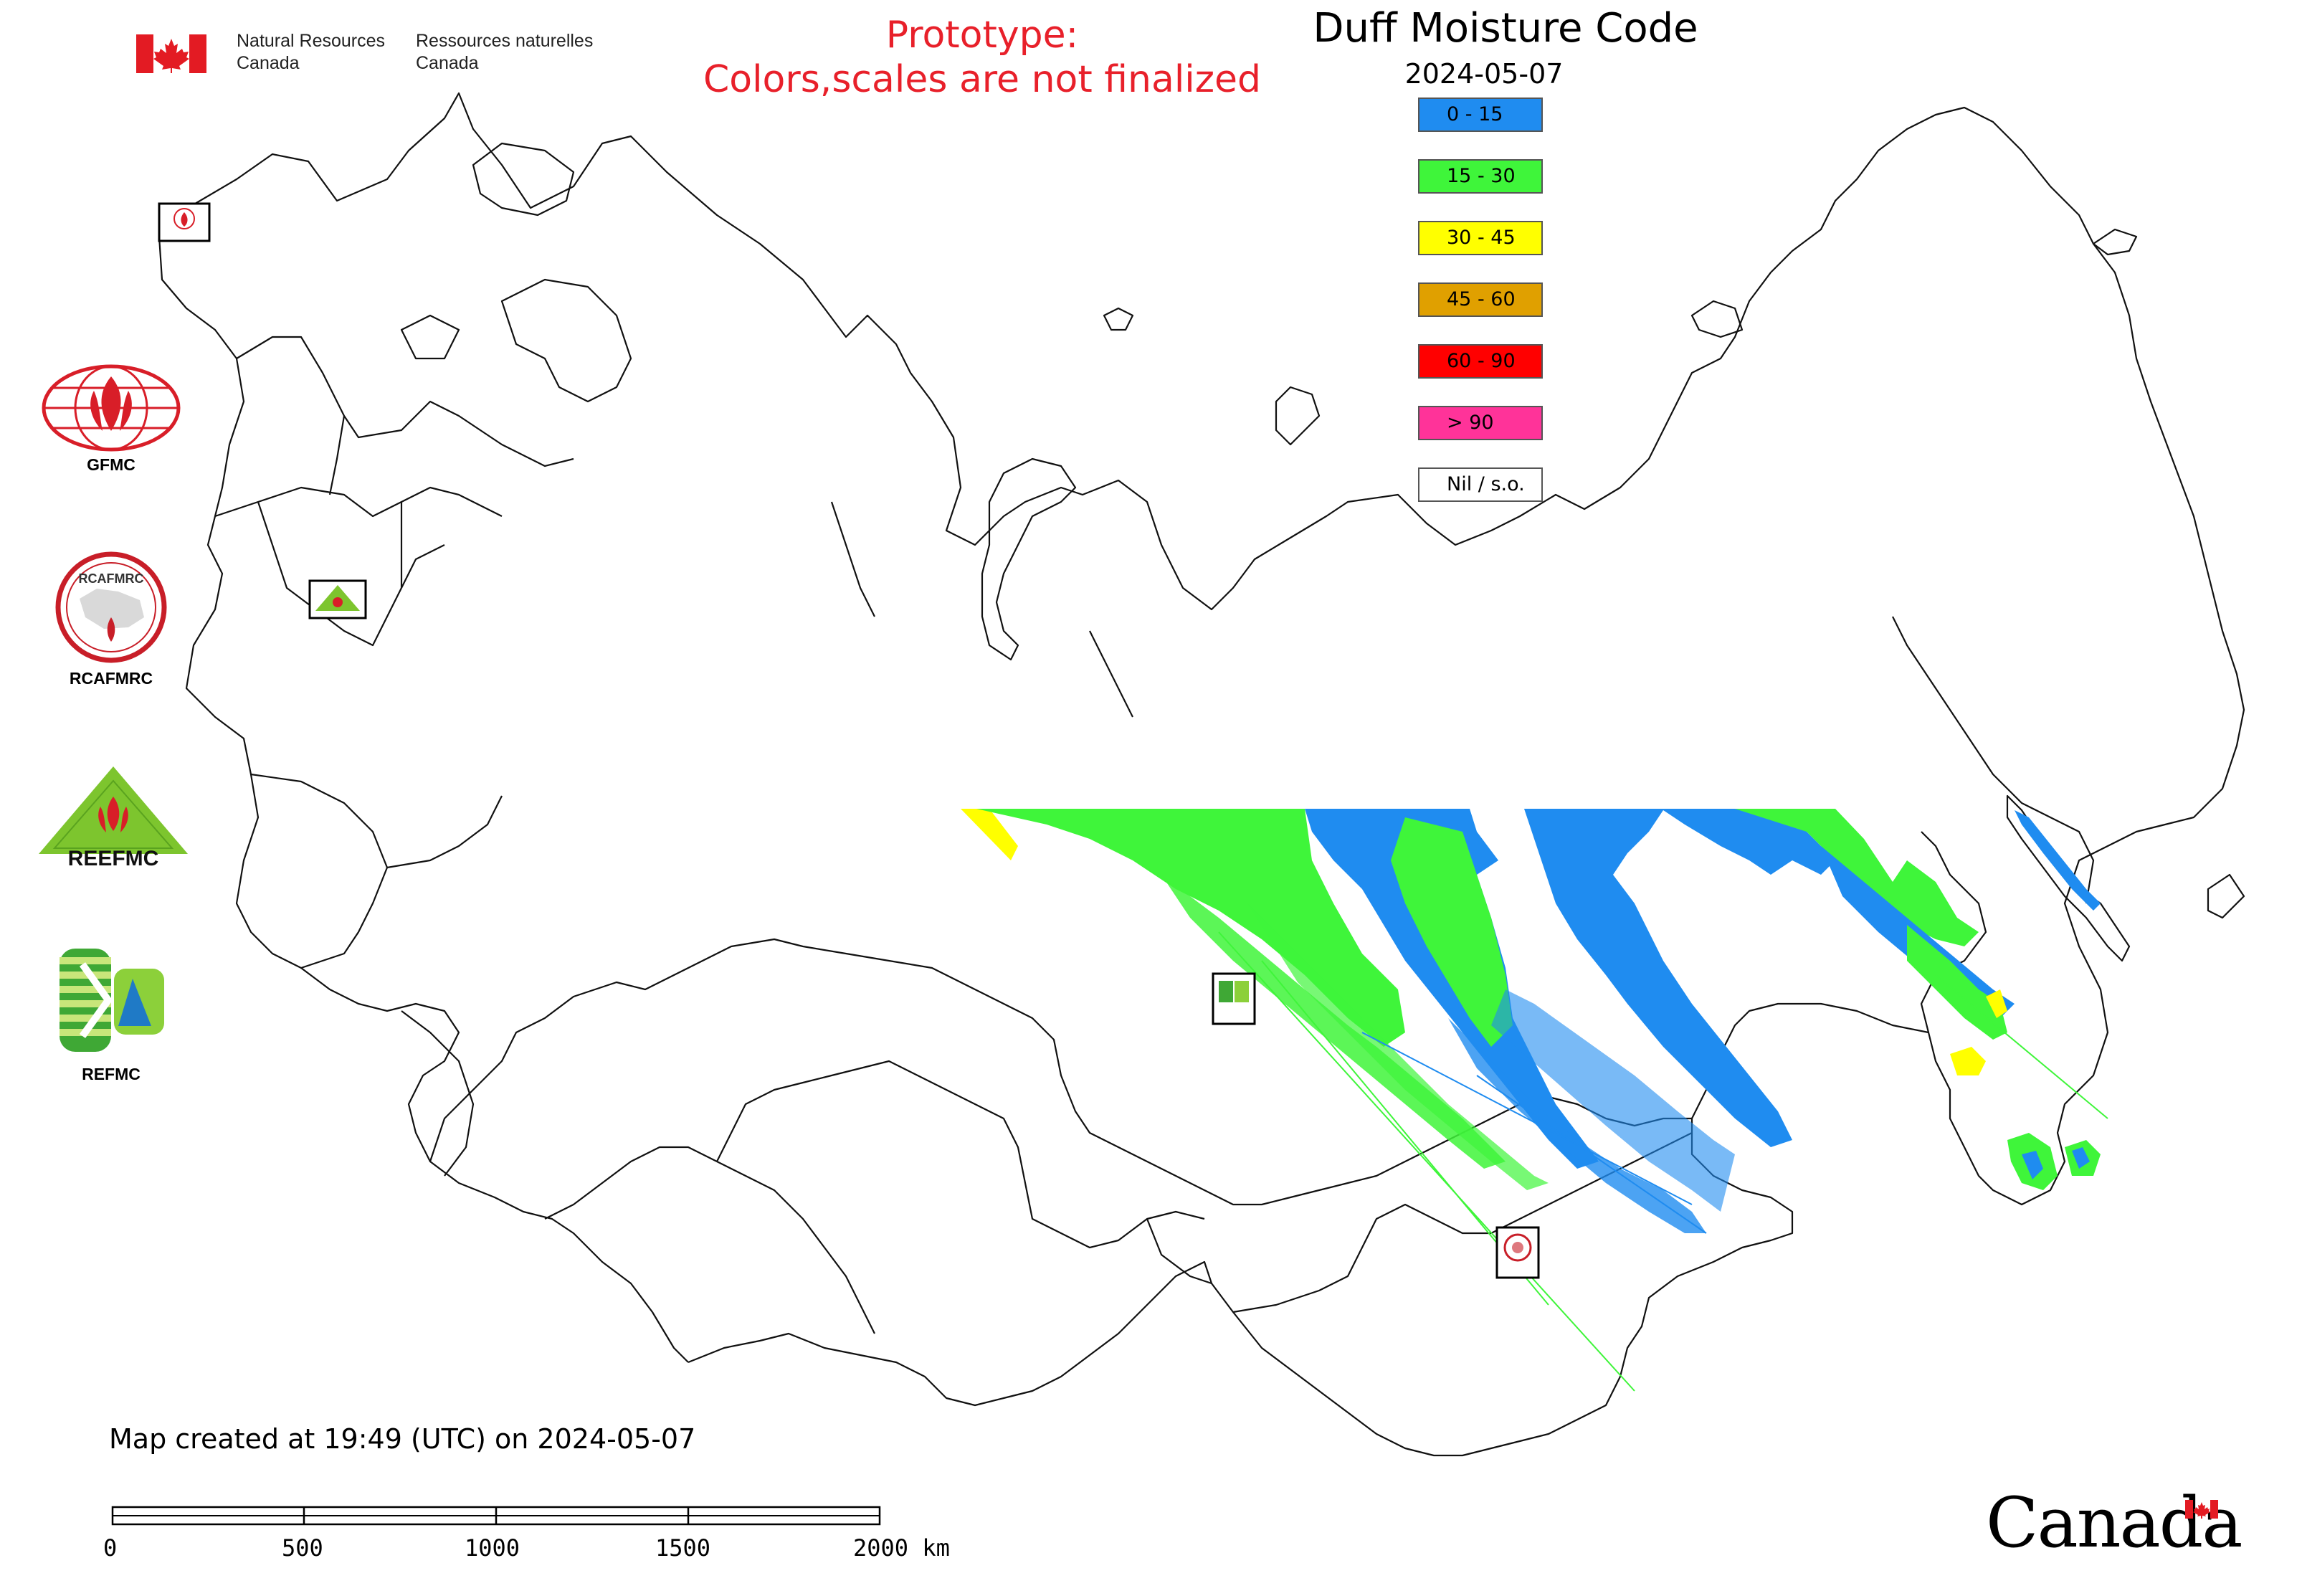  What do you see at coordinates (504, 52) in the screenshot?
I see `agency-name-french: Ressources naturelles Canada` at bounding box center [504, 52].